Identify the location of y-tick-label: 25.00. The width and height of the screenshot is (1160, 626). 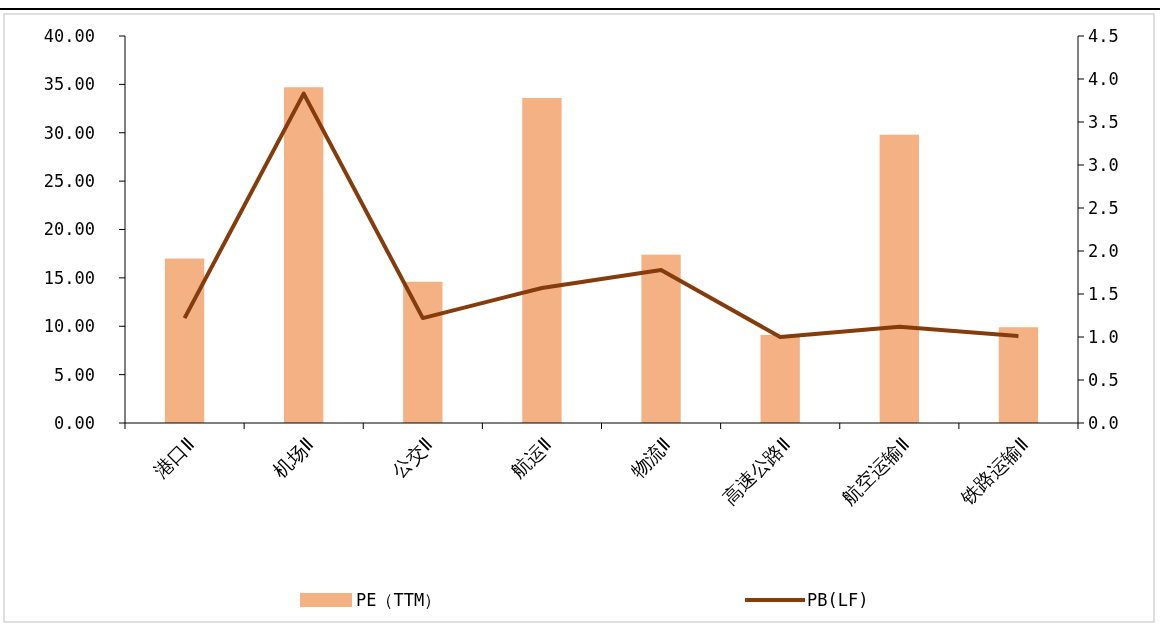
(69, 181).